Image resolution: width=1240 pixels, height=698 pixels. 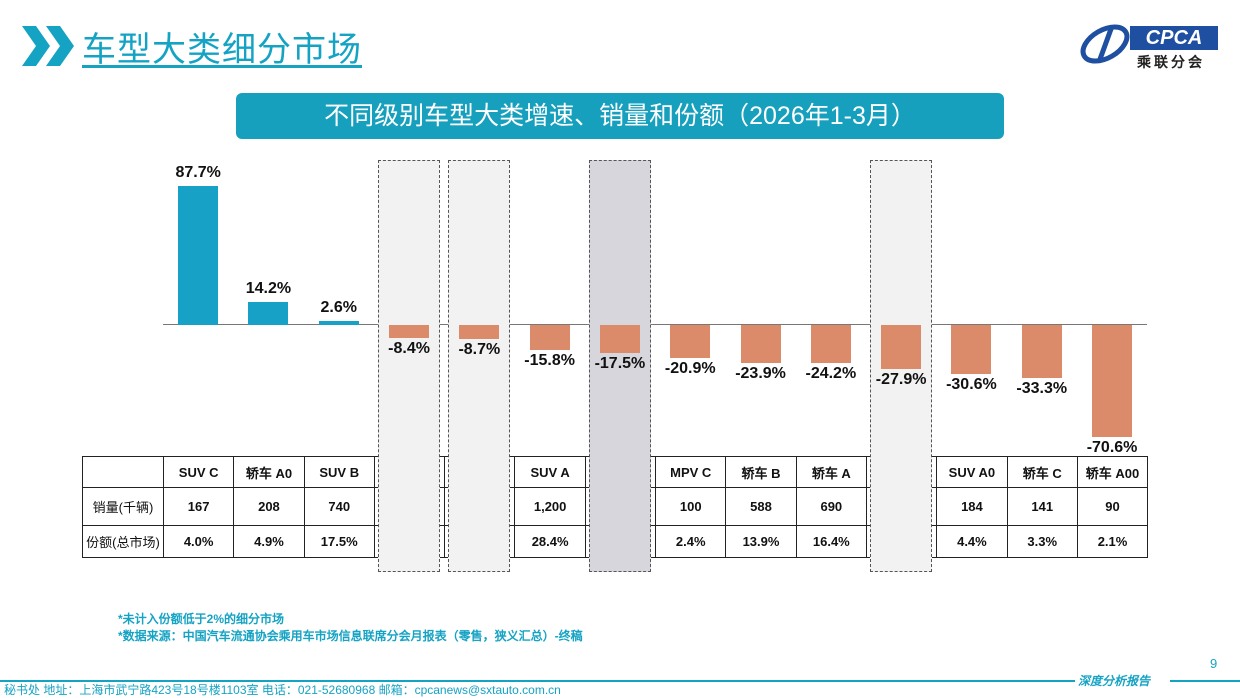 I want to click on row-label: 销量(千辆), so click(x=123, y=506).